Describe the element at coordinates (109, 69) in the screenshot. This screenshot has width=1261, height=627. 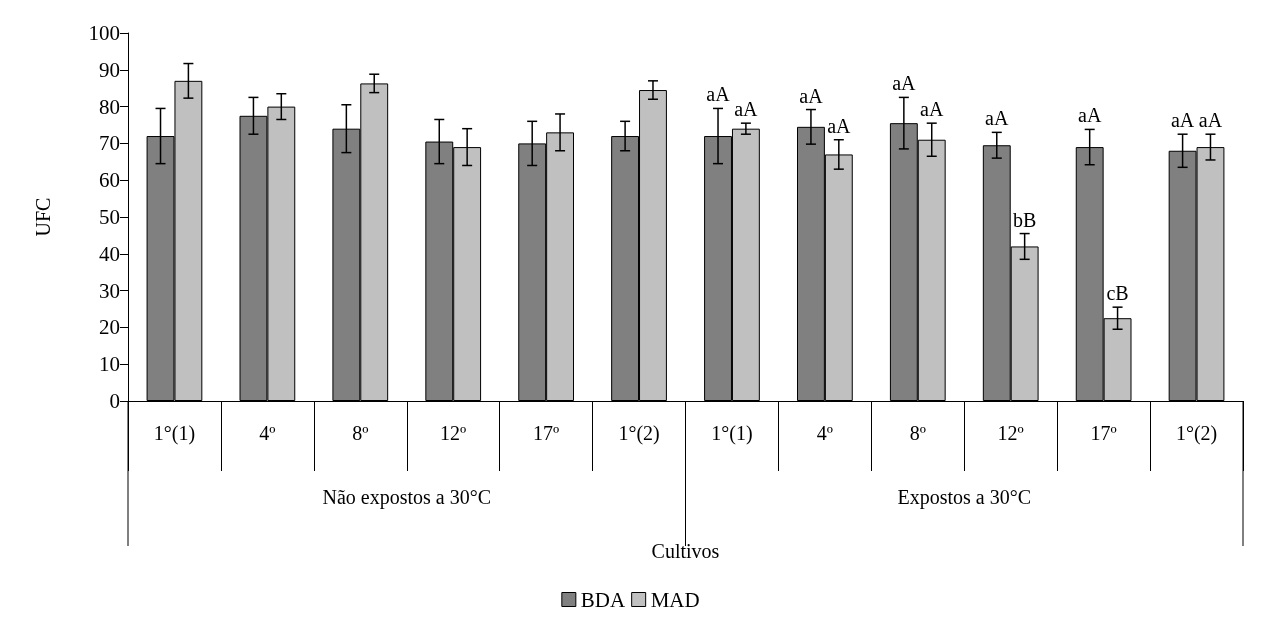
I see `y-tick-label: 90` at that location.